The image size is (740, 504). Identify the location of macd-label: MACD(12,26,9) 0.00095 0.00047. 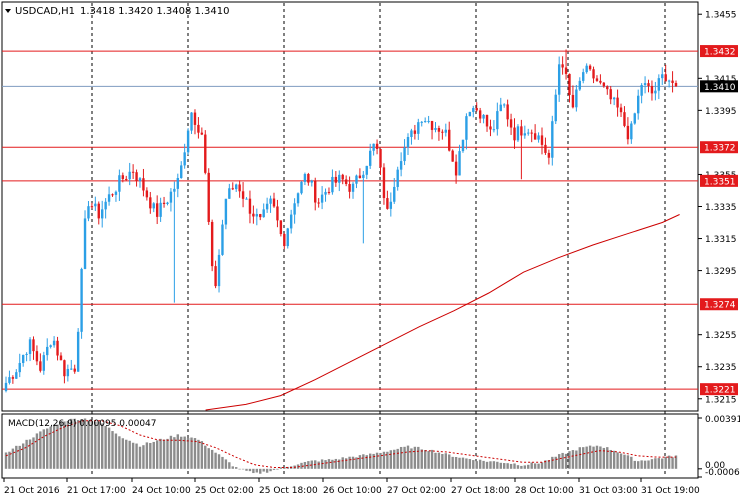
(82, 424).